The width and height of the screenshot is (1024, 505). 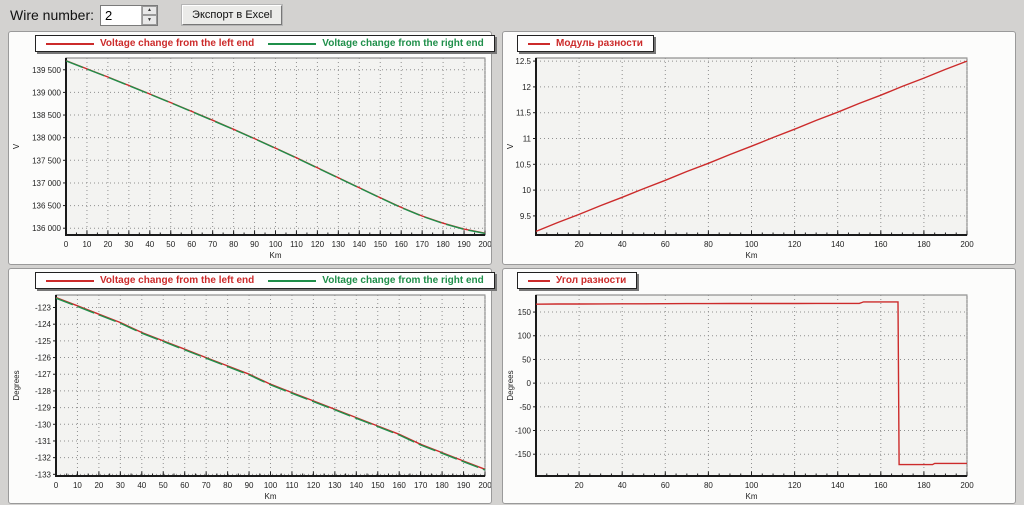 I want to click on spinner-buttons: ▲ ▼, so click(x=149, y=15).